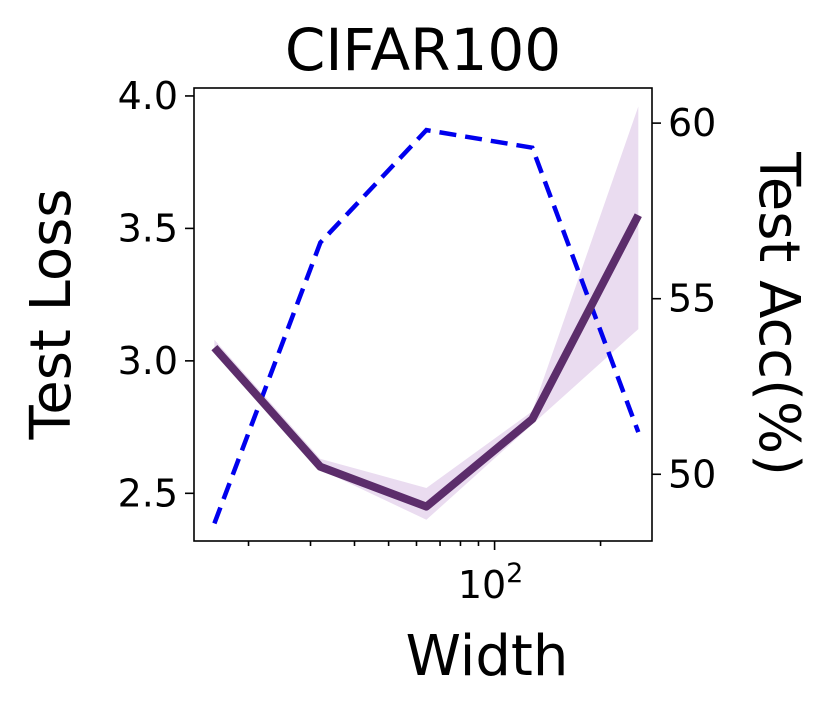 Image resolution: width=829 pixels, height=707 pixels. What do you see at coordinates (692, 474) in the screenshot?
I see `right-tick-label: 50` at bounding box center [692, 474].